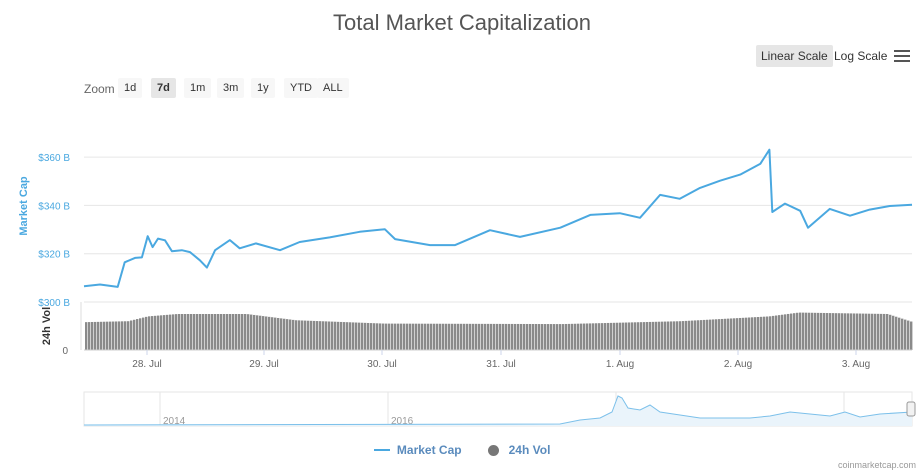  I want to click on zoom-all-button: ALL, so click(333, 88).